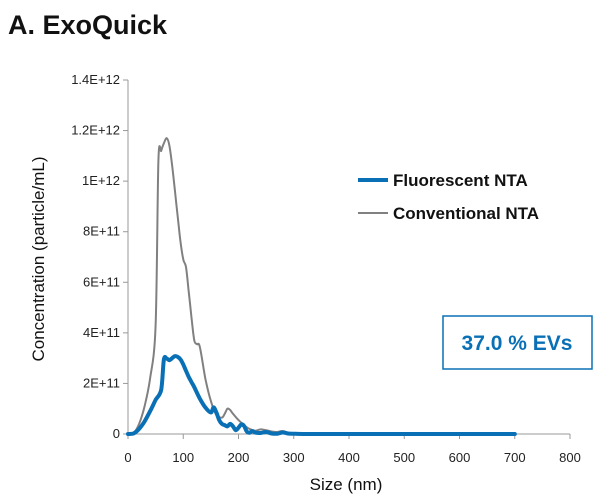 The width and height of the screenshot is (599, 500). Describe the element at coordinates (460, 457) in the screenshot. I see `x-tick-label: 600` at that location.